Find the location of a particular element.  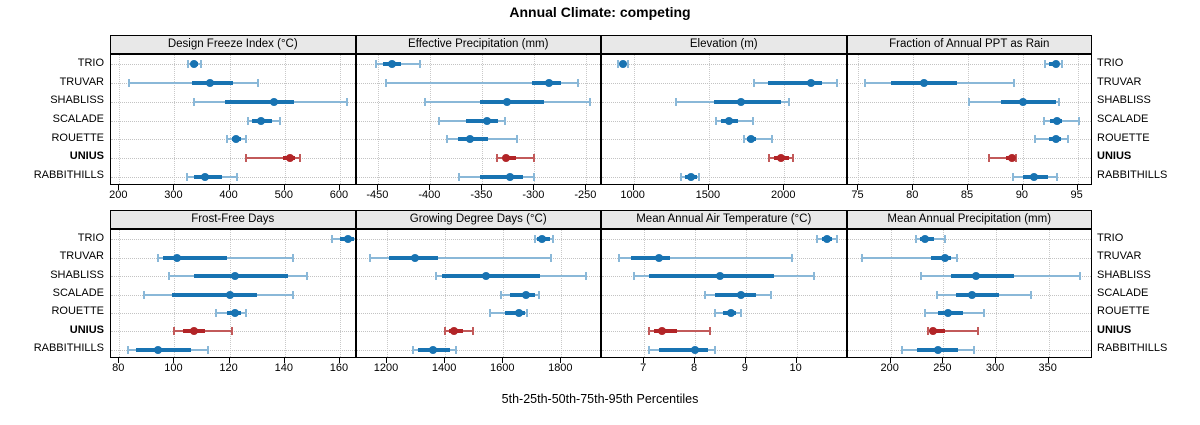

row-label-right: RABBITHILLS is located at coordinates (1132, 348).